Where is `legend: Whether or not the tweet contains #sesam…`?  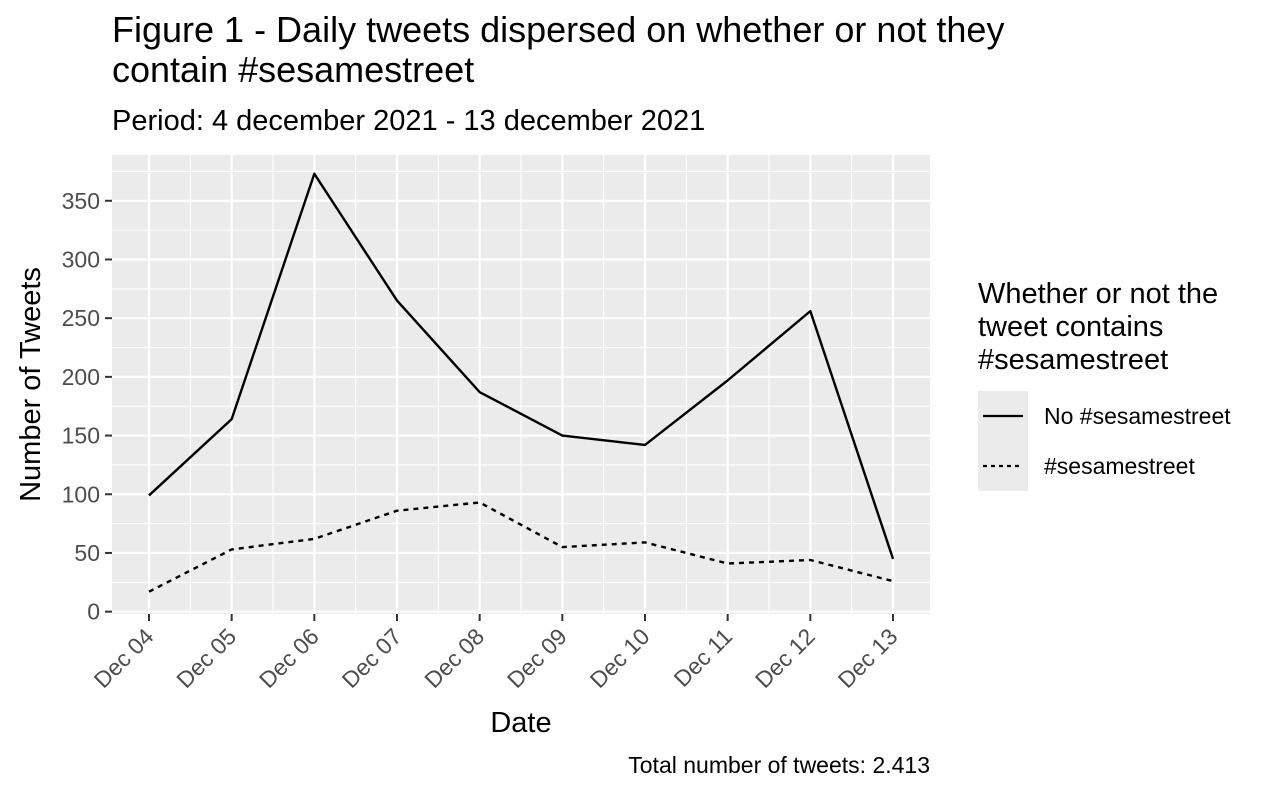
legend: Whether or not the tweet contains #sesam… is located at coordinates (1128, 384).